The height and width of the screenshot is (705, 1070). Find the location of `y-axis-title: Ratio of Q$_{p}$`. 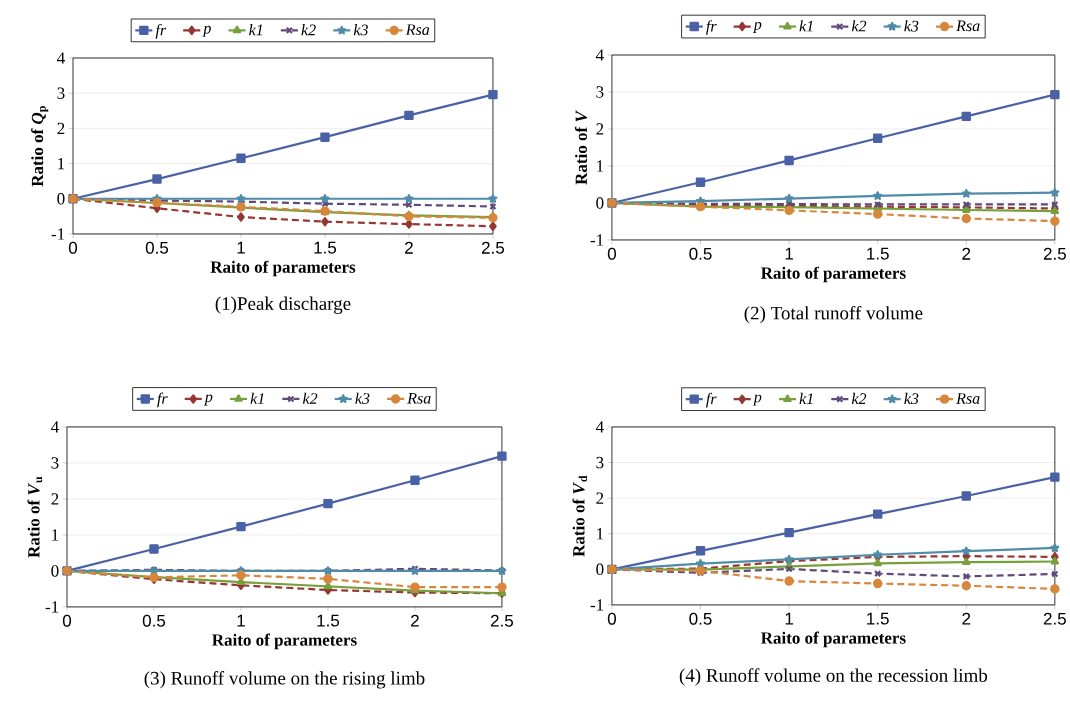

y-axis-title: Ratio of Q$_{p}$ is located at coordinates (40, 146).